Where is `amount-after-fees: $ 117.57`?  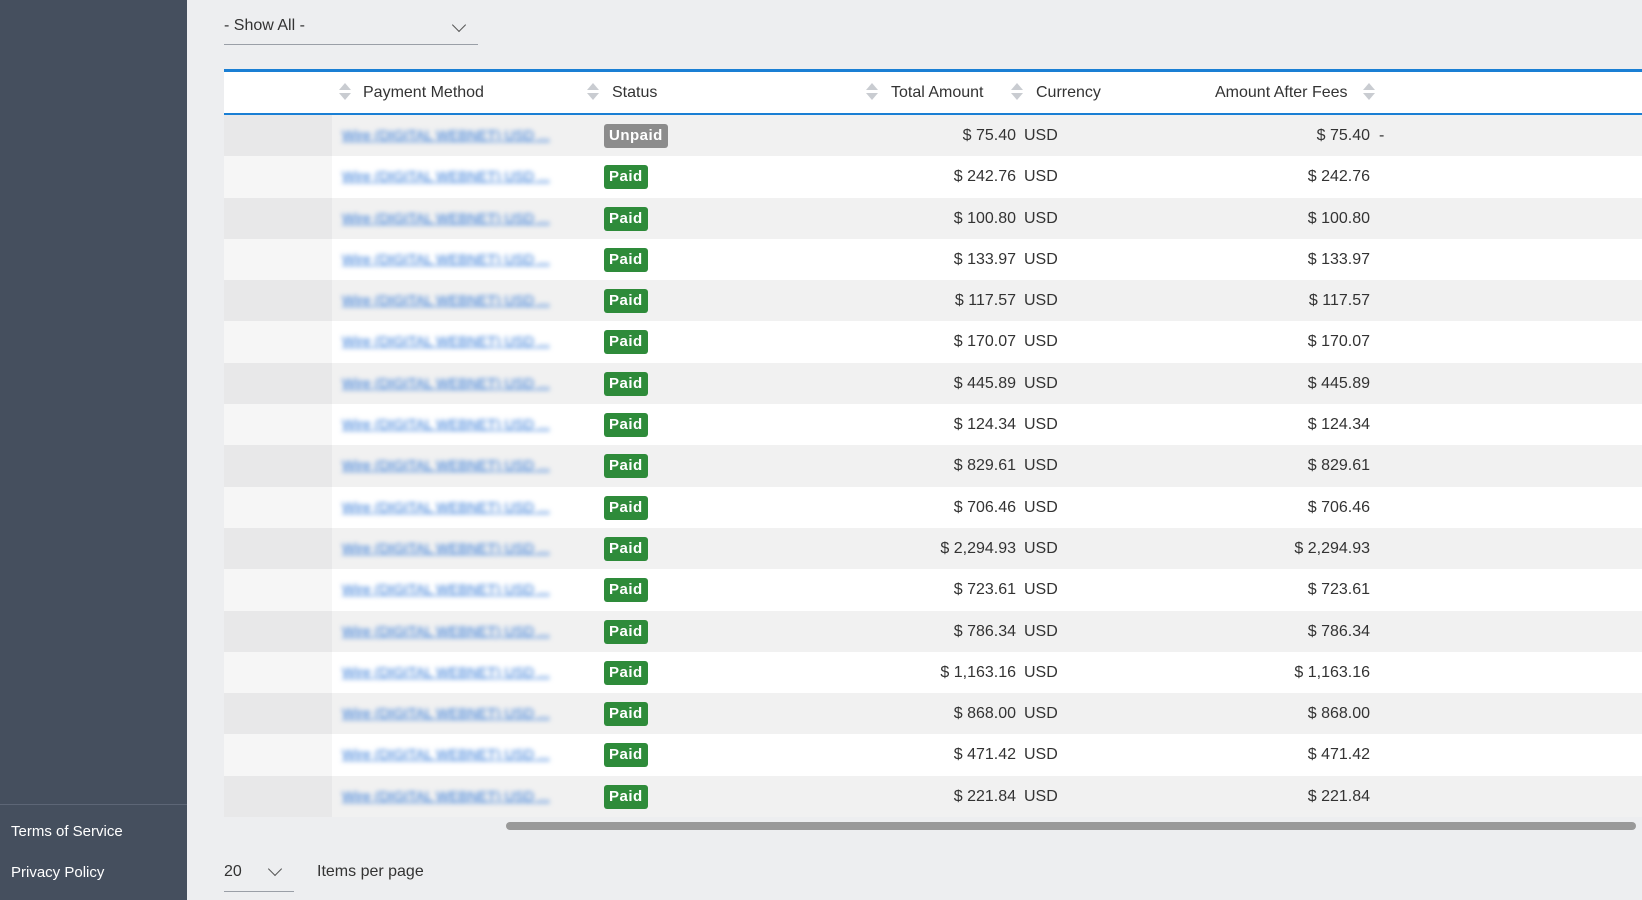 amount-after-fees: $ 117.57 is located at coordinates (1339, 301).